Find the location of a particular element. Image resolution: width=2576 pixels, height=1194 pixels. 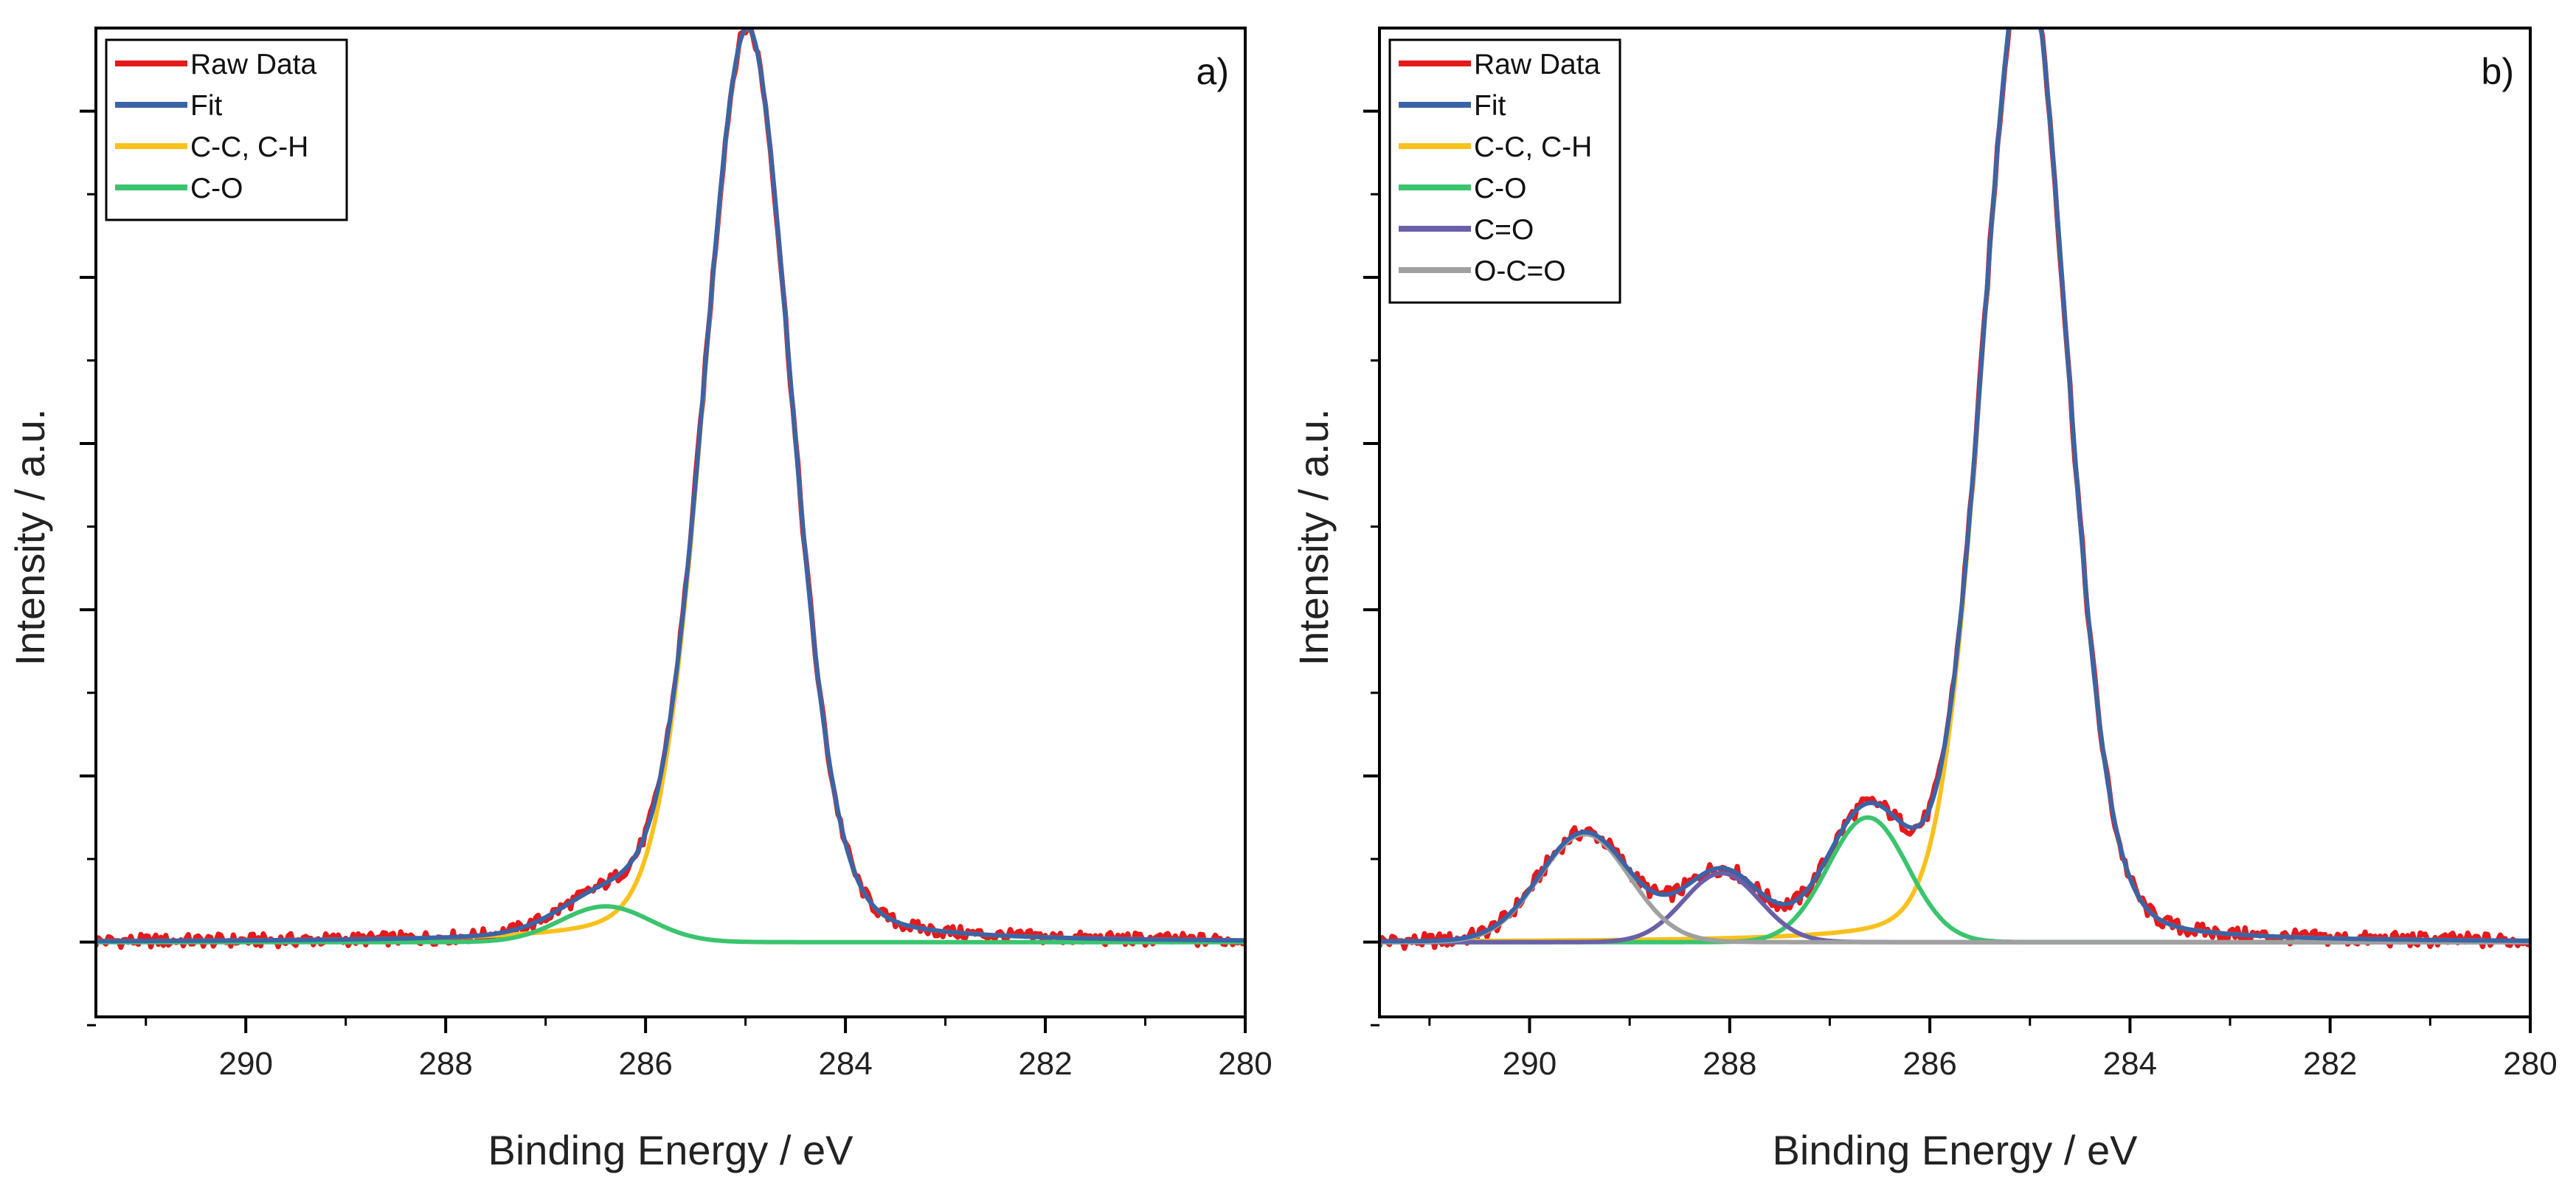

legend-label-c-o: C=O is located at coordinates (1504, 230).